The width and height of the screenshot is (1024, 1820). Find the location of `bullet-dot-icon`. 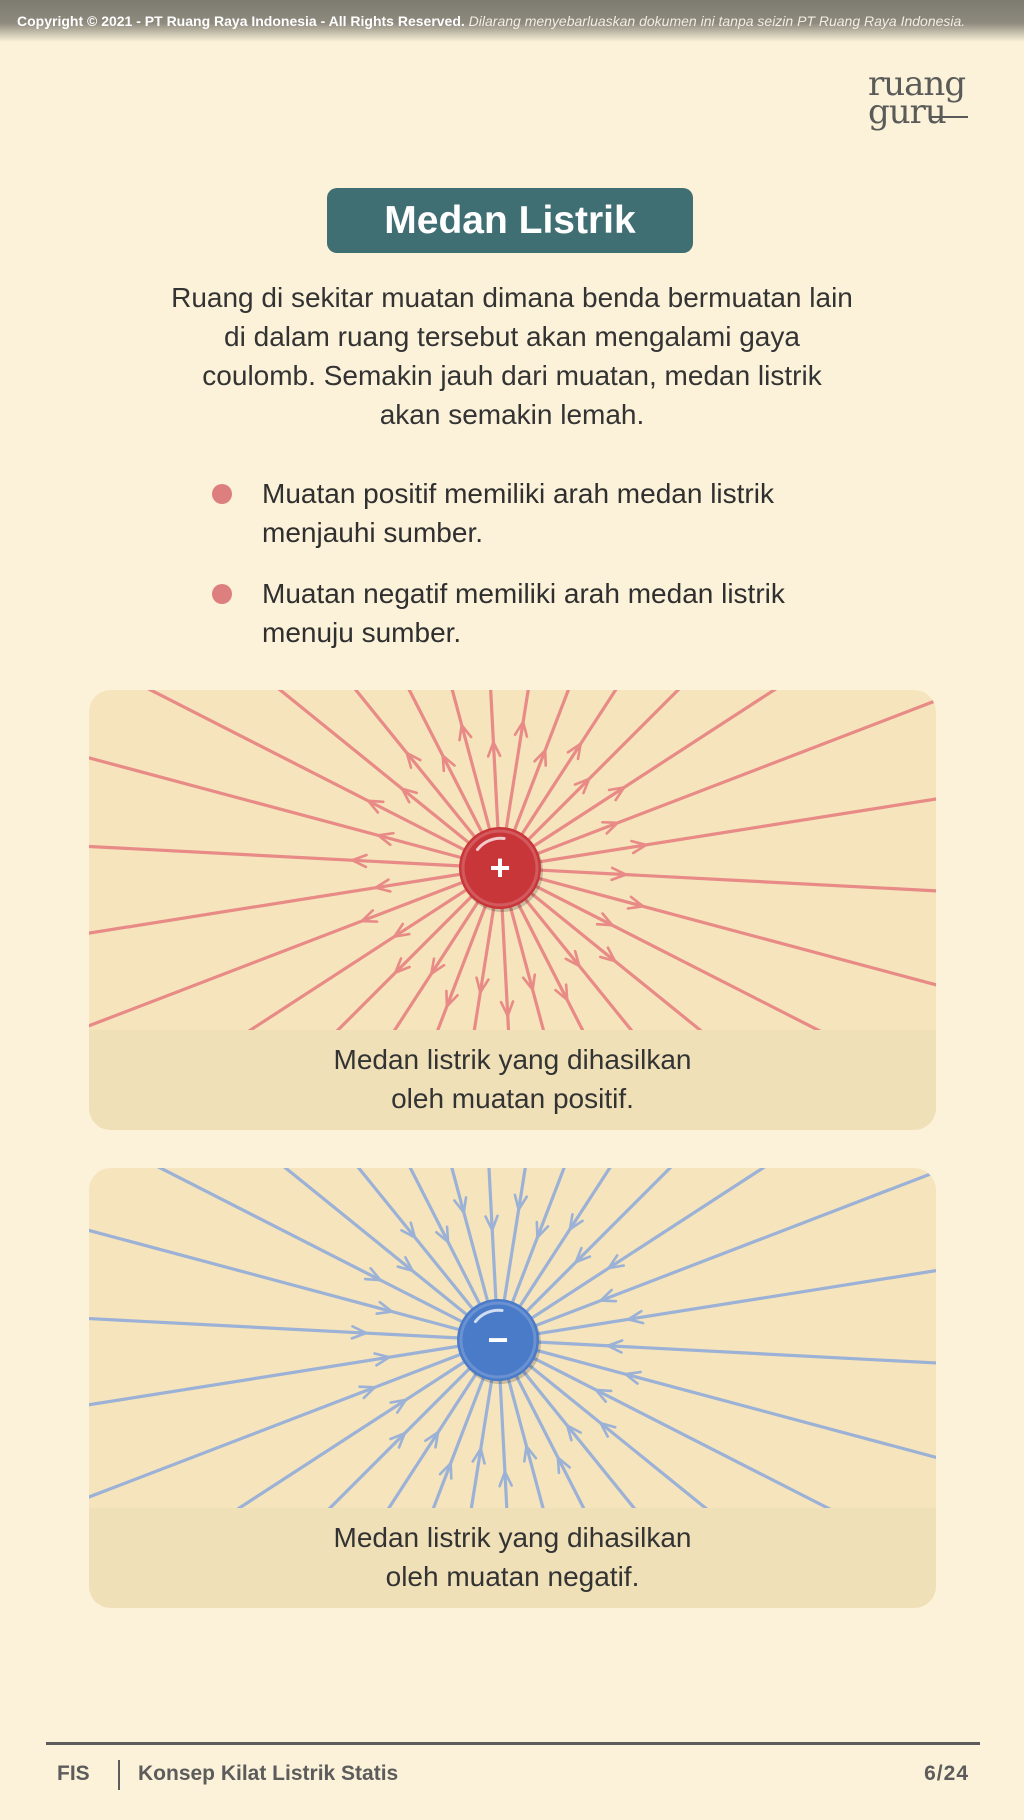

bullet-dot-icon is located at coordinates (222, 594).